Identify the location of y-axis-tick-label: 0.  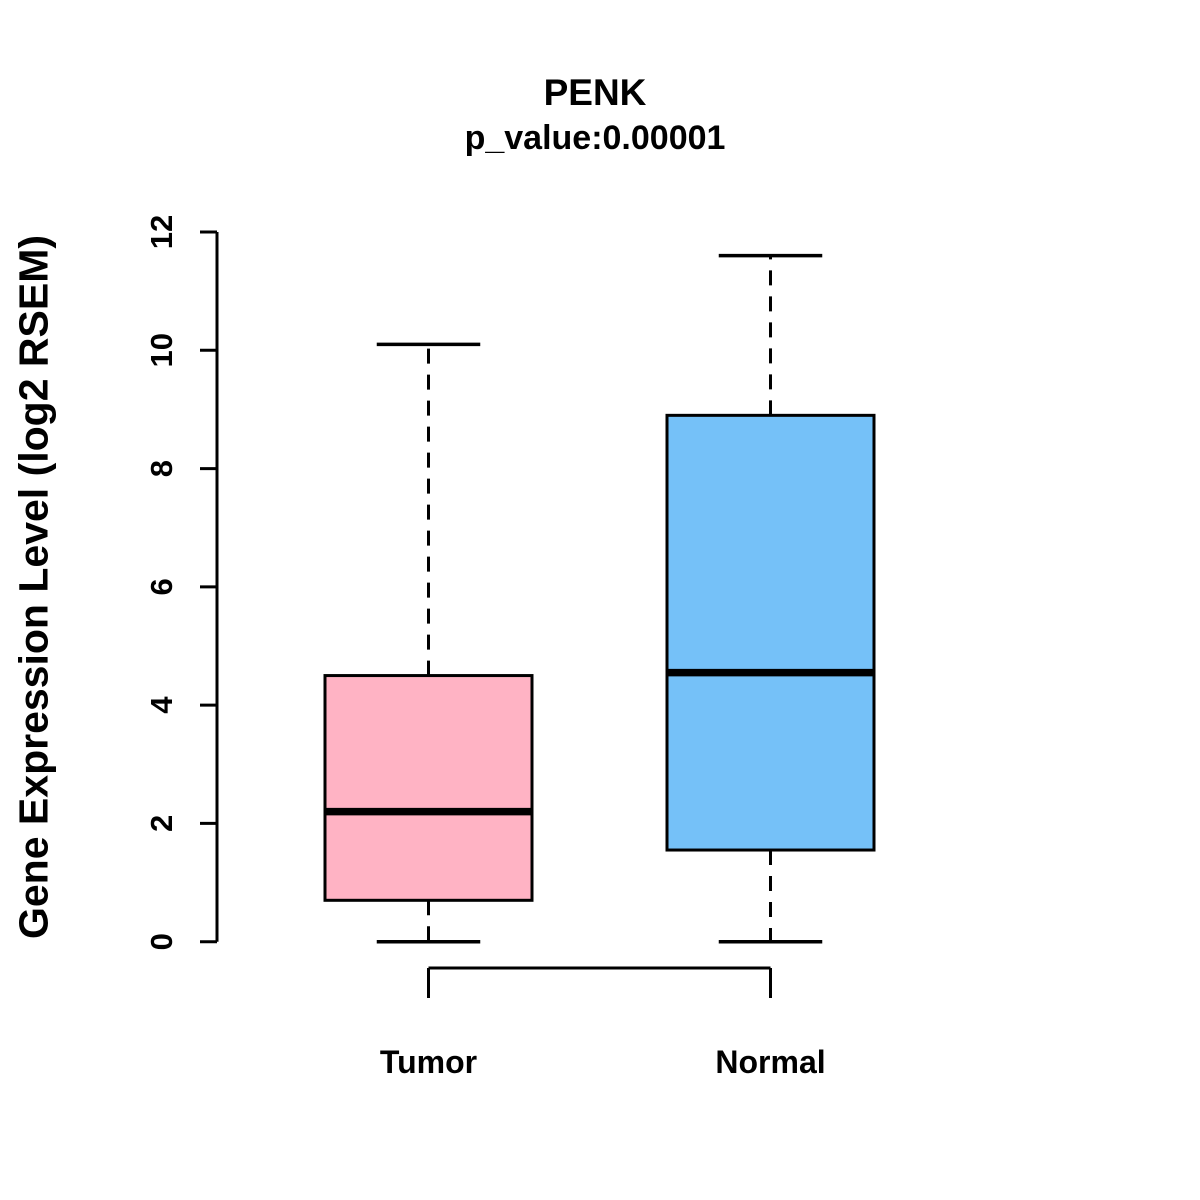
(161, 941).